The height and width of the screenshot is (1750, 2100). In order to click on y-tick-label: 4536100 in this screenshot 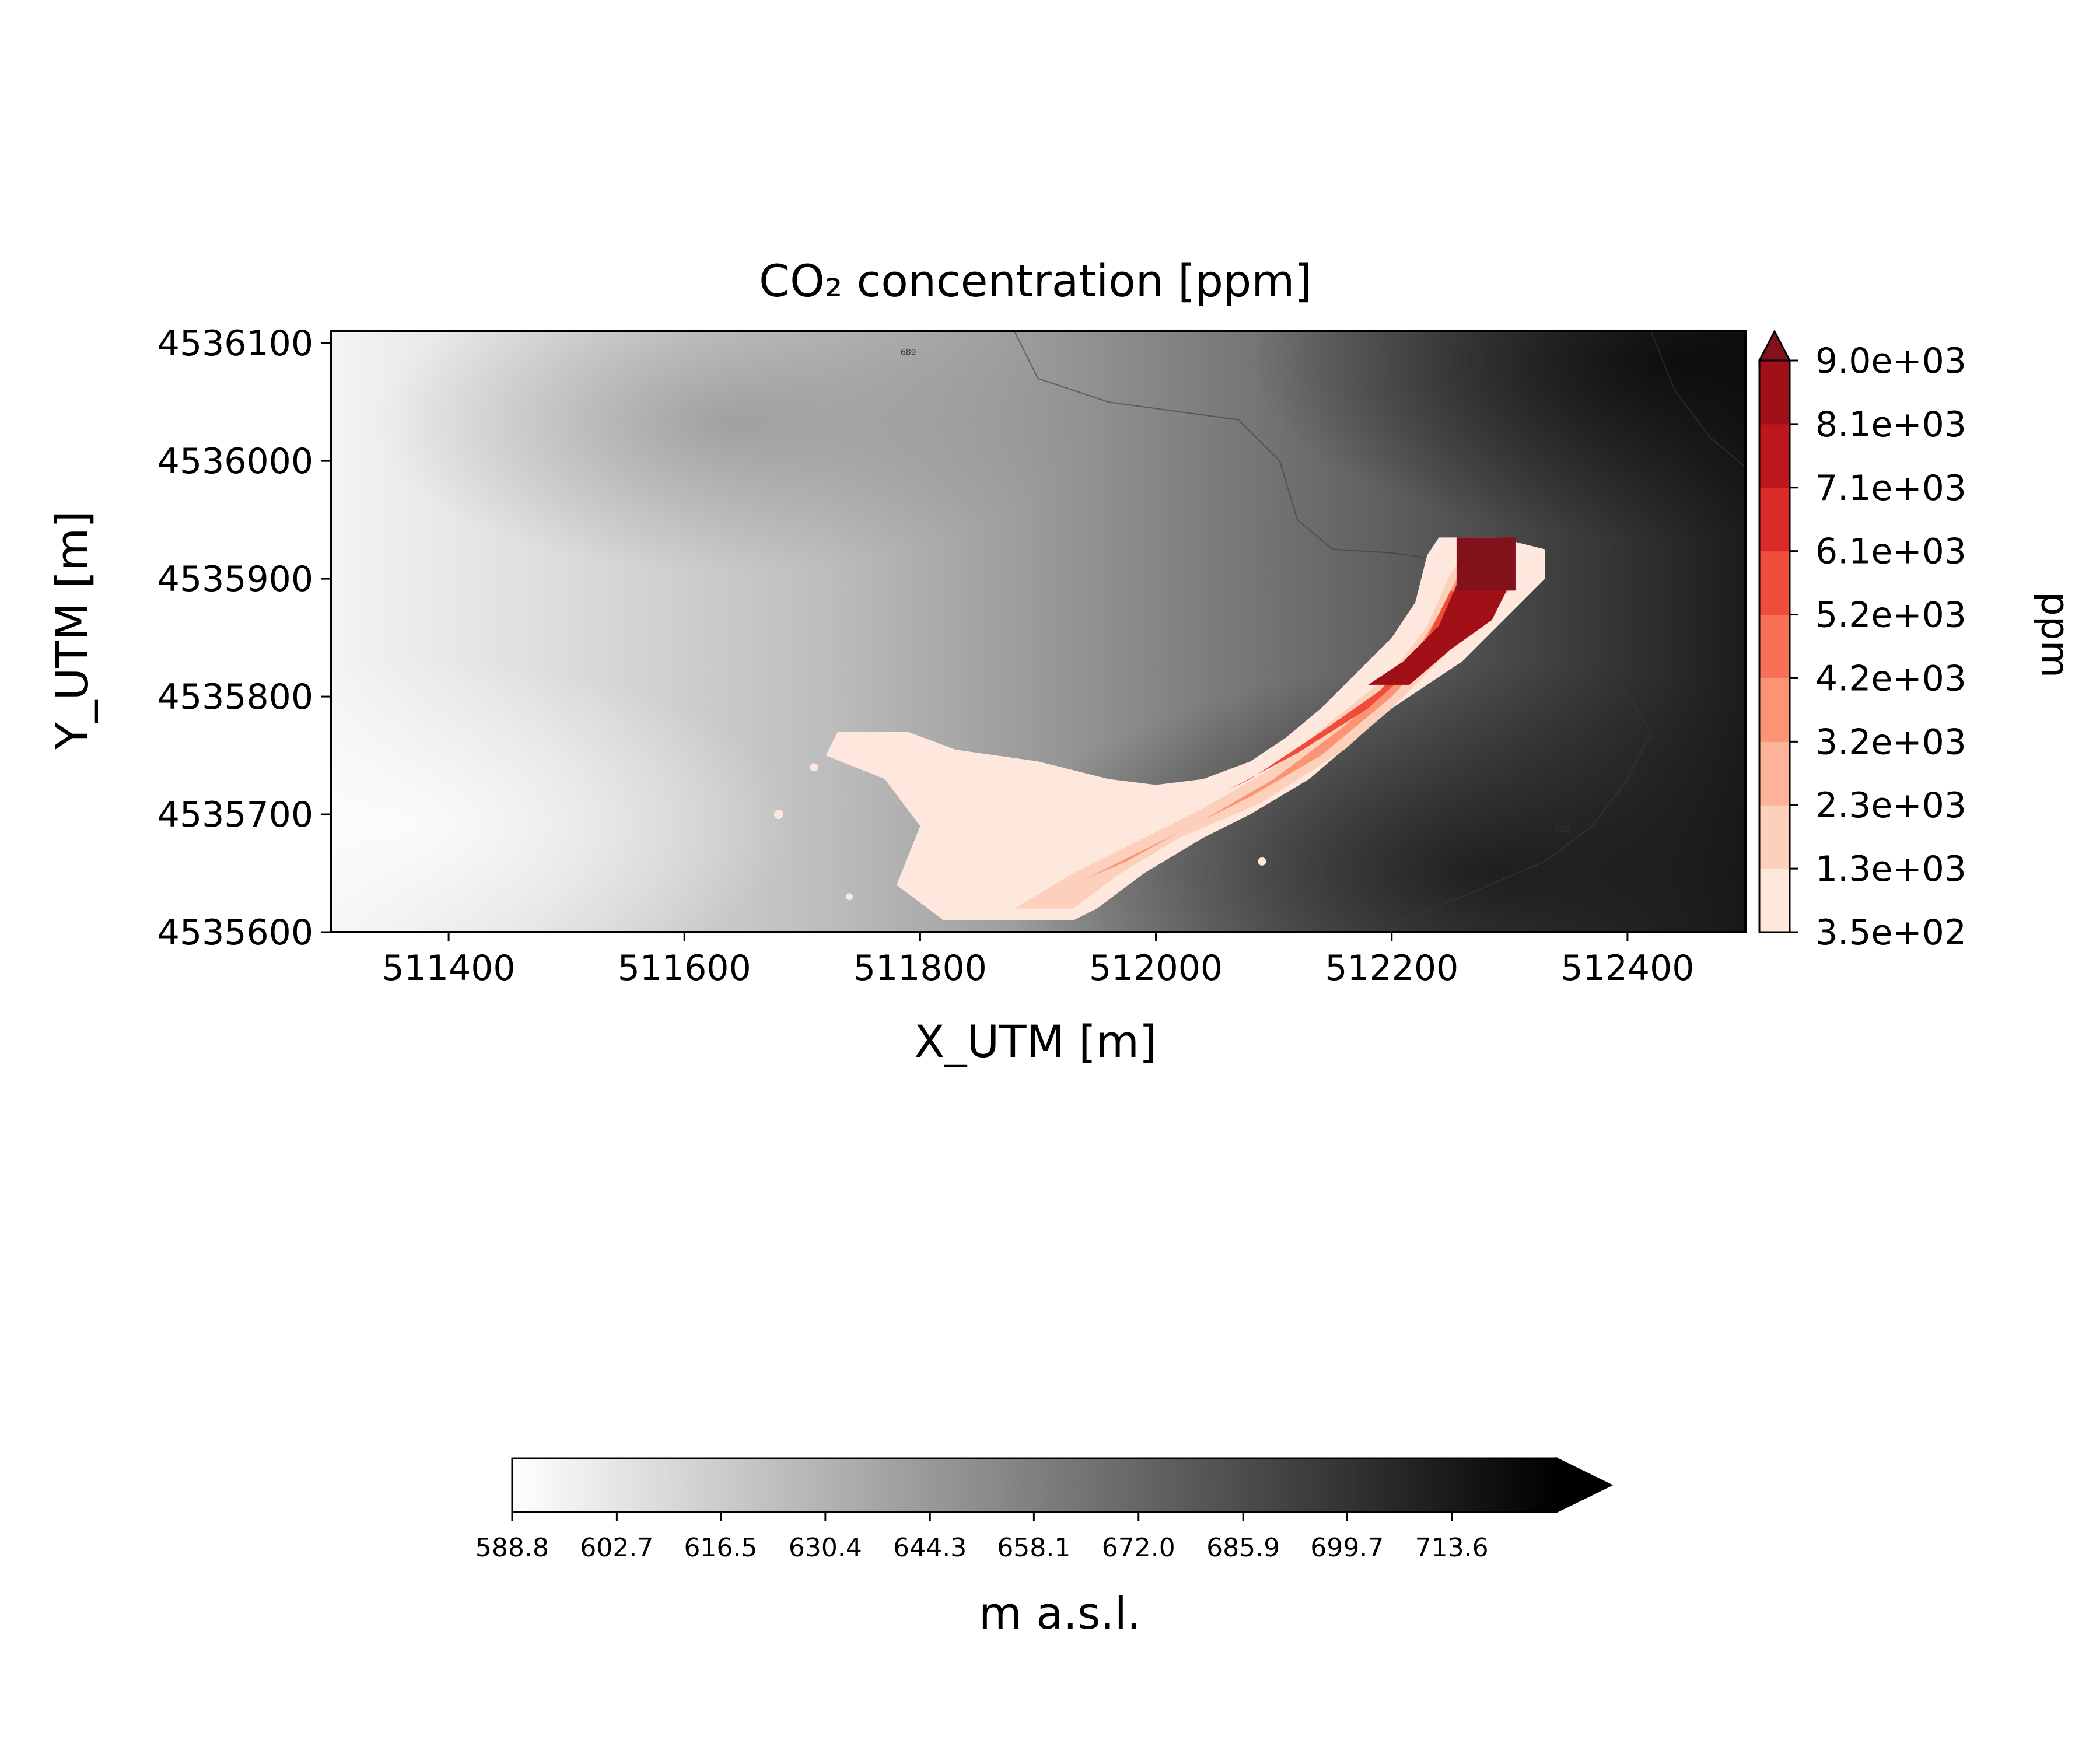, I will do `click(235, 343)`.